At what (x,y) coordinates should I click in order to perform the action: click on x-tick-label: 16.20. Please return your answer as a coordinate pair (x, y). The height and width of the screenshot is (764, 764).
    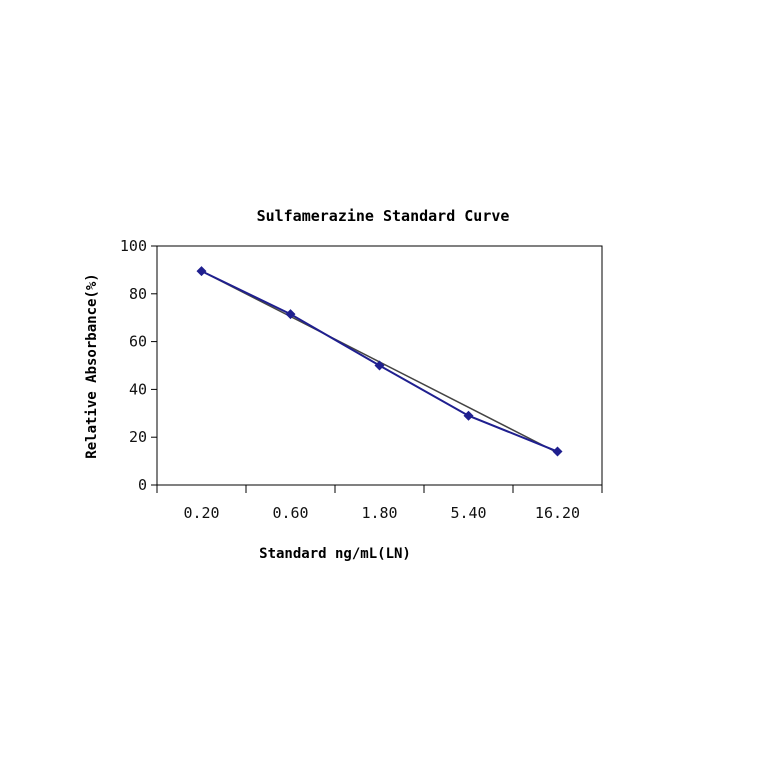
    Looking at the image, I should click on (557, 513).